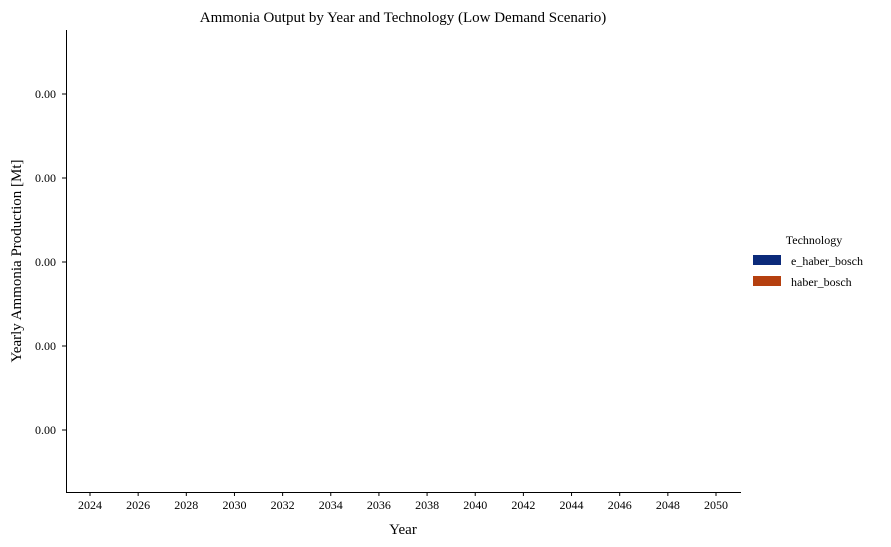  I want to click on legend-label: e_haber_bosch, so click(827, 261).